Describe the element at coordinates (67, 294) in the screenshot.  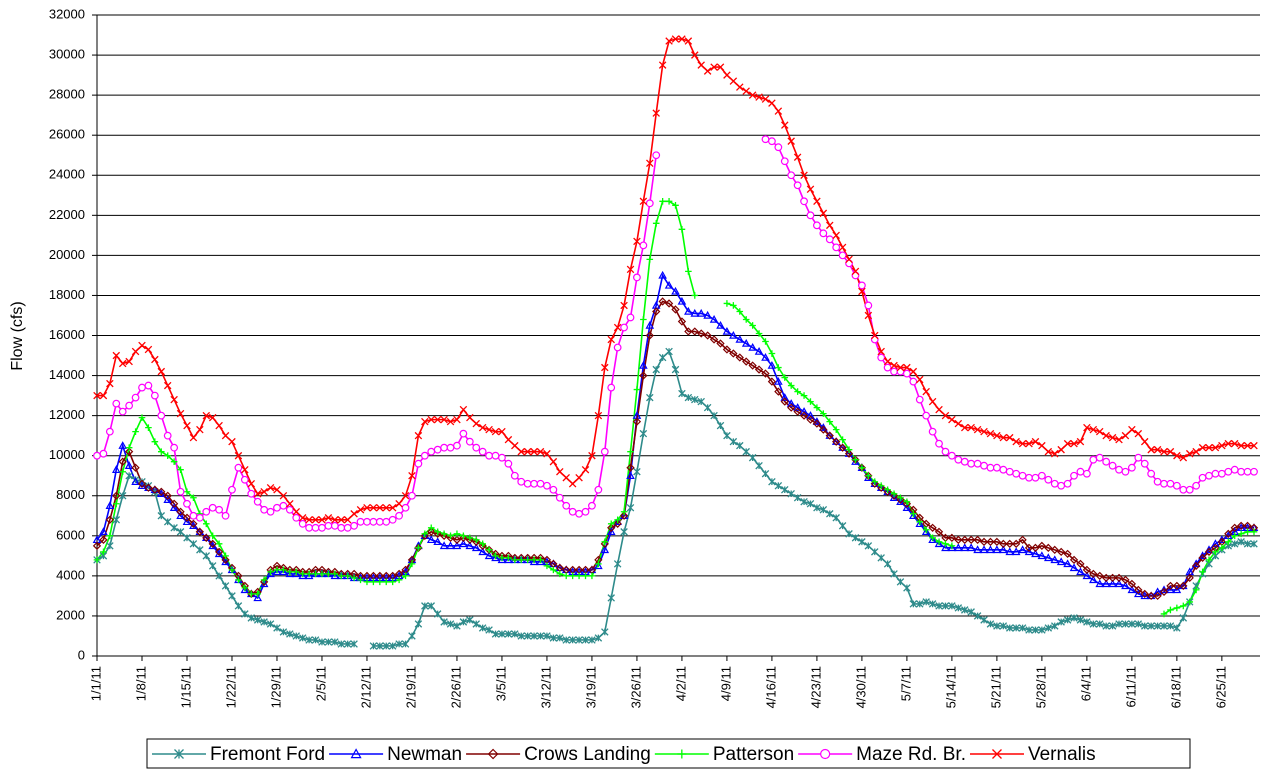
I see `y-tick-label: 18000` at that location.